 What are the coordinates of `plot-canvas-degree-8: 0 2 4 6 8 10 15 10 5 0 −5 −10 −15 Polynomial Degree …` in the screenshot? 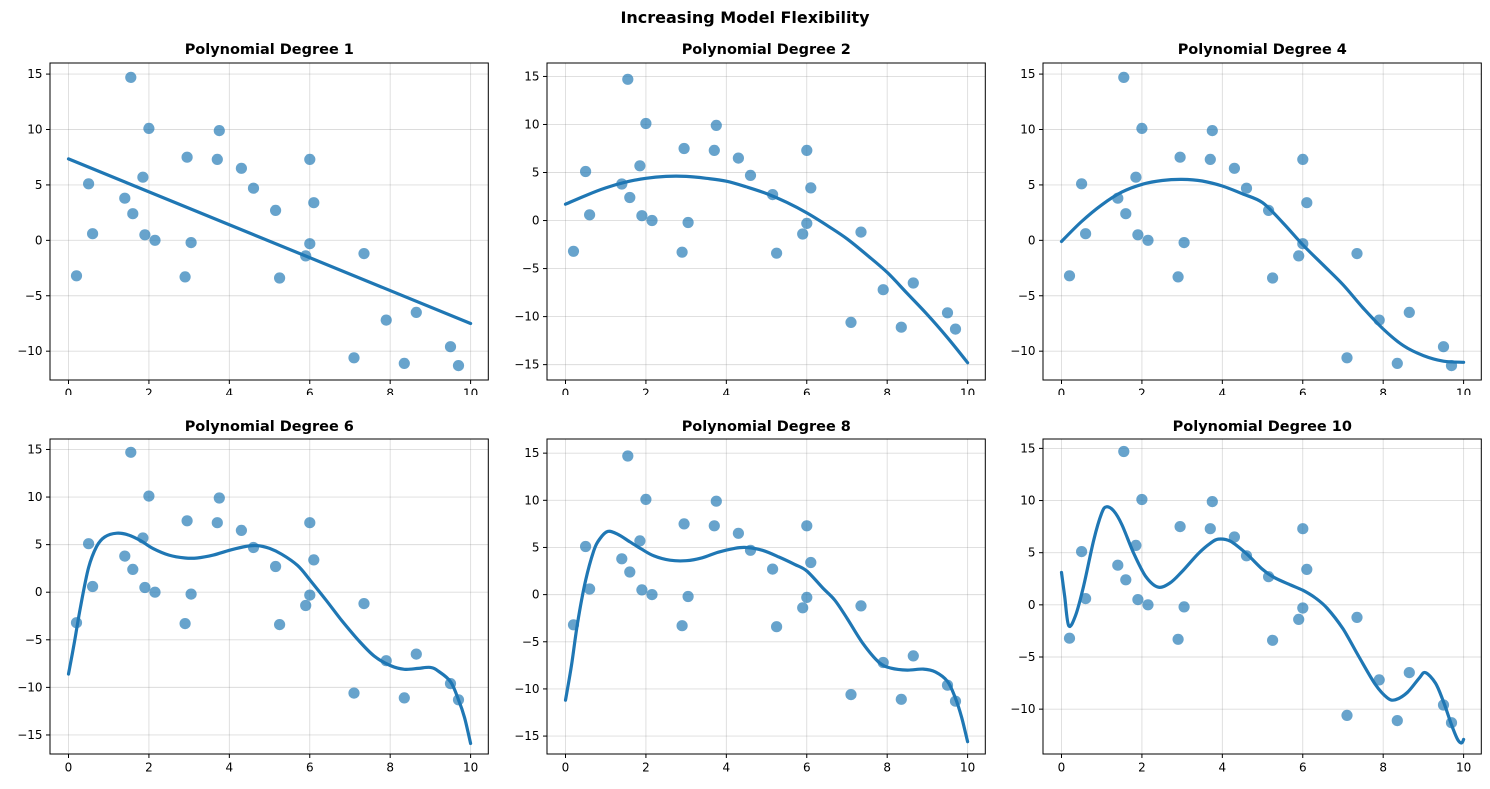 It's located at (750, 596).